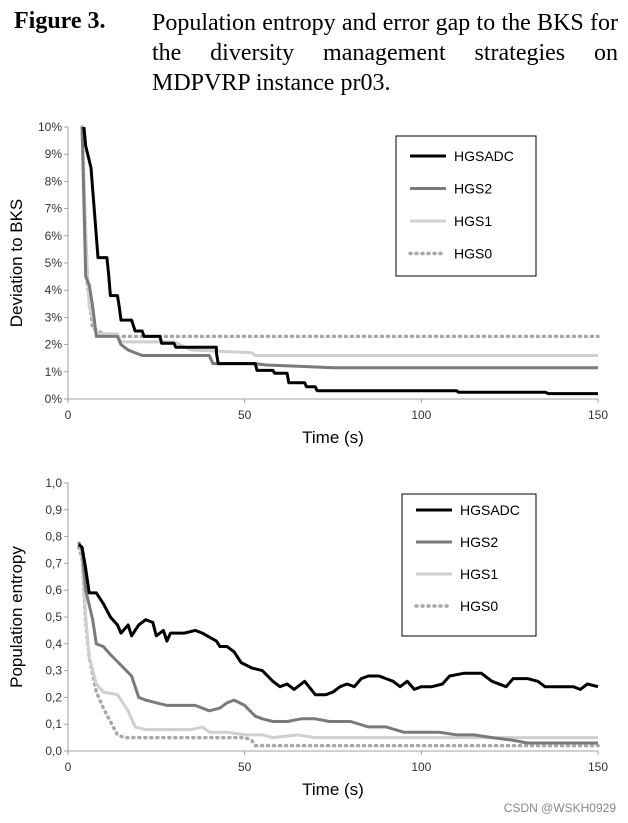 Image resolution: width=628 pixels, height=823 pixels. I want to click on y-tick-label: 2%, so click(54, 345).